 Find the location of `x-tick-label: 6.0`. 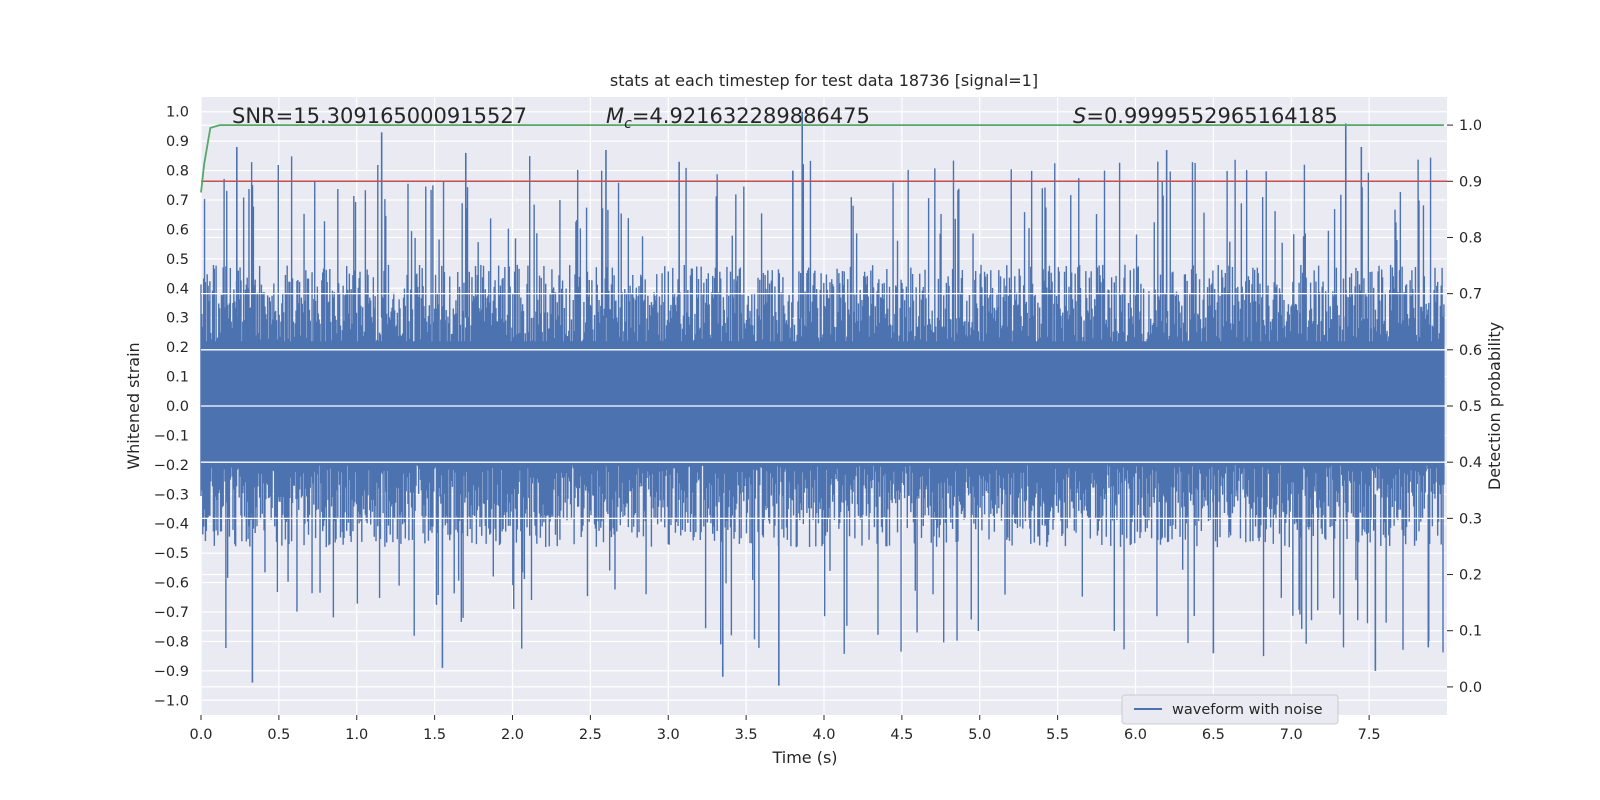

x-tick-label: 6.0 is located at coordinates (1135, 735).